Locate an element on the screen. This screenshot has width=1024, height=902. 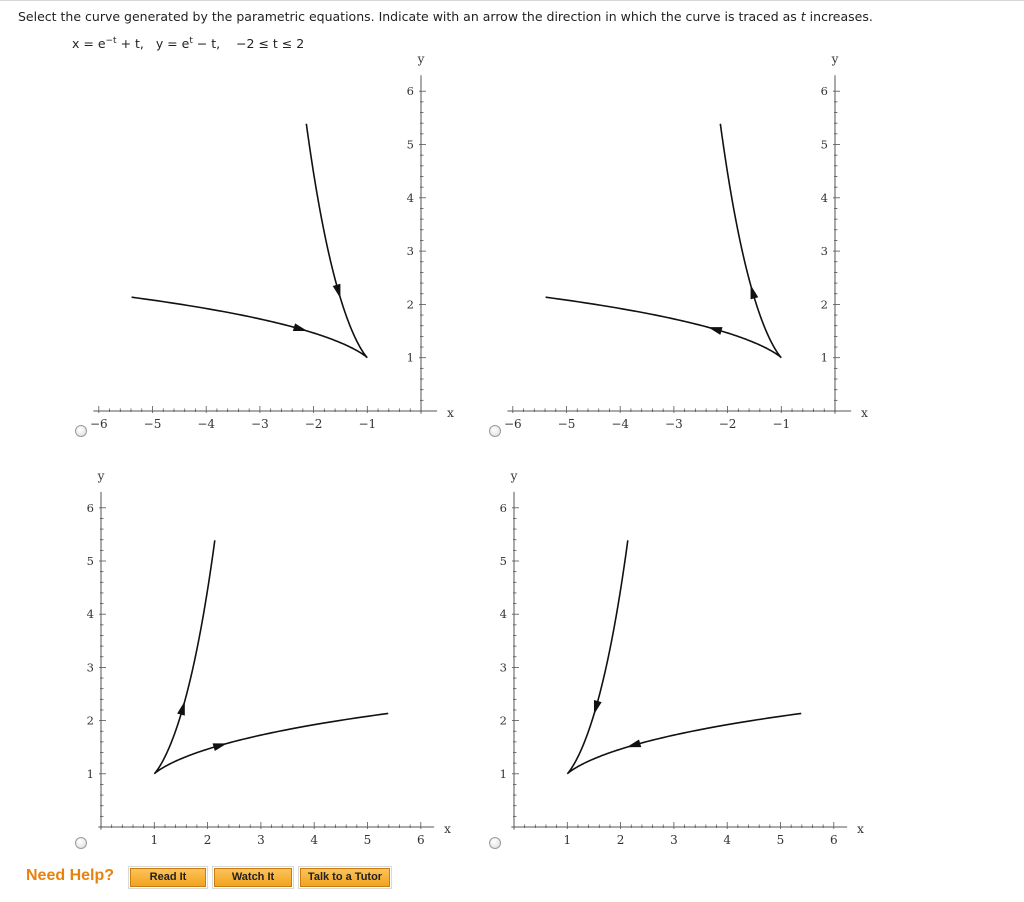
graph-d-plot: 1 2 3 4 5 6 1 2 3 4 5 6 x y is located at coordinates (682, 658).